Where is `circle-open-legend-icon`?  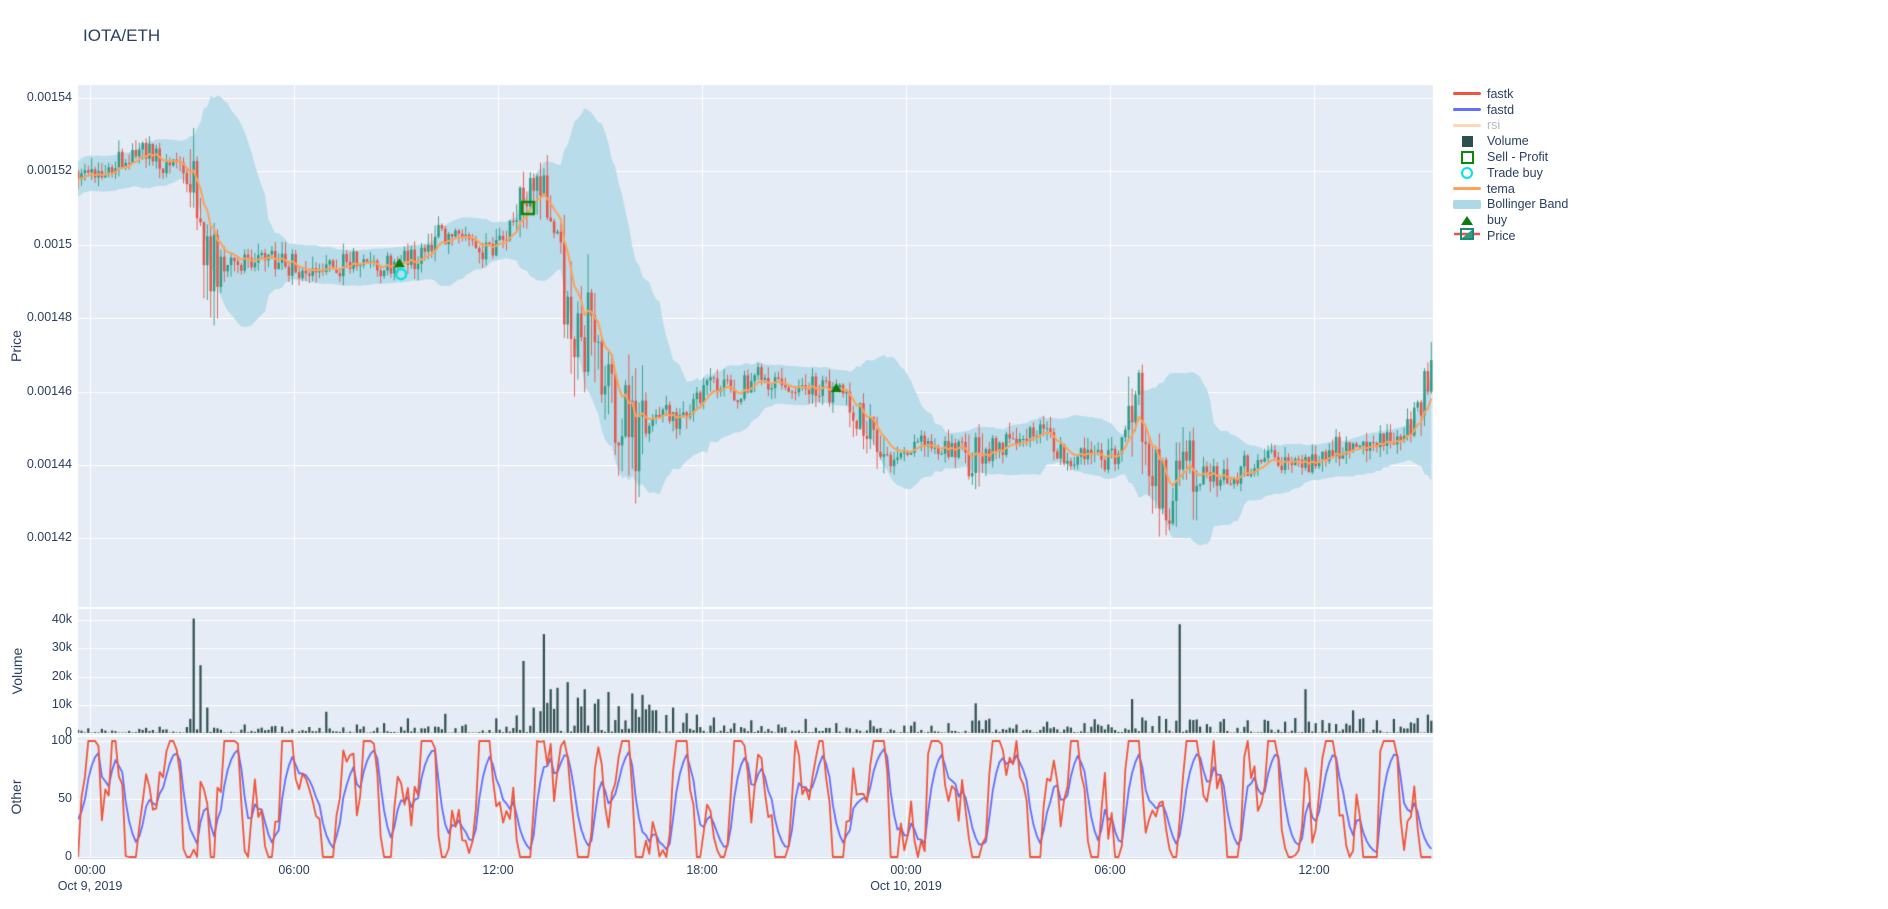 circle-open-legend-icon is located at coordinates (1467, 172).